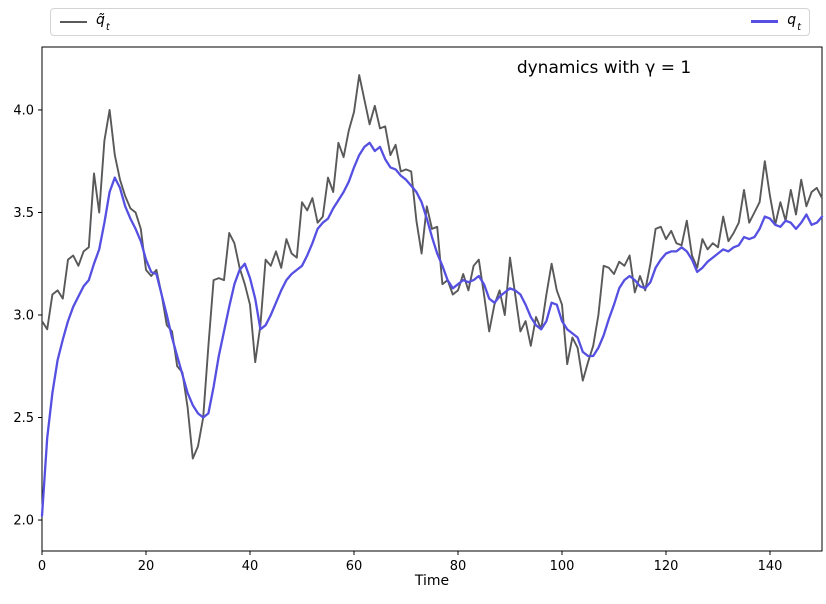 This screenshot has height=604, width=826. I want to click on plot-title: dynamics with γ = 1, so click(604, 68).